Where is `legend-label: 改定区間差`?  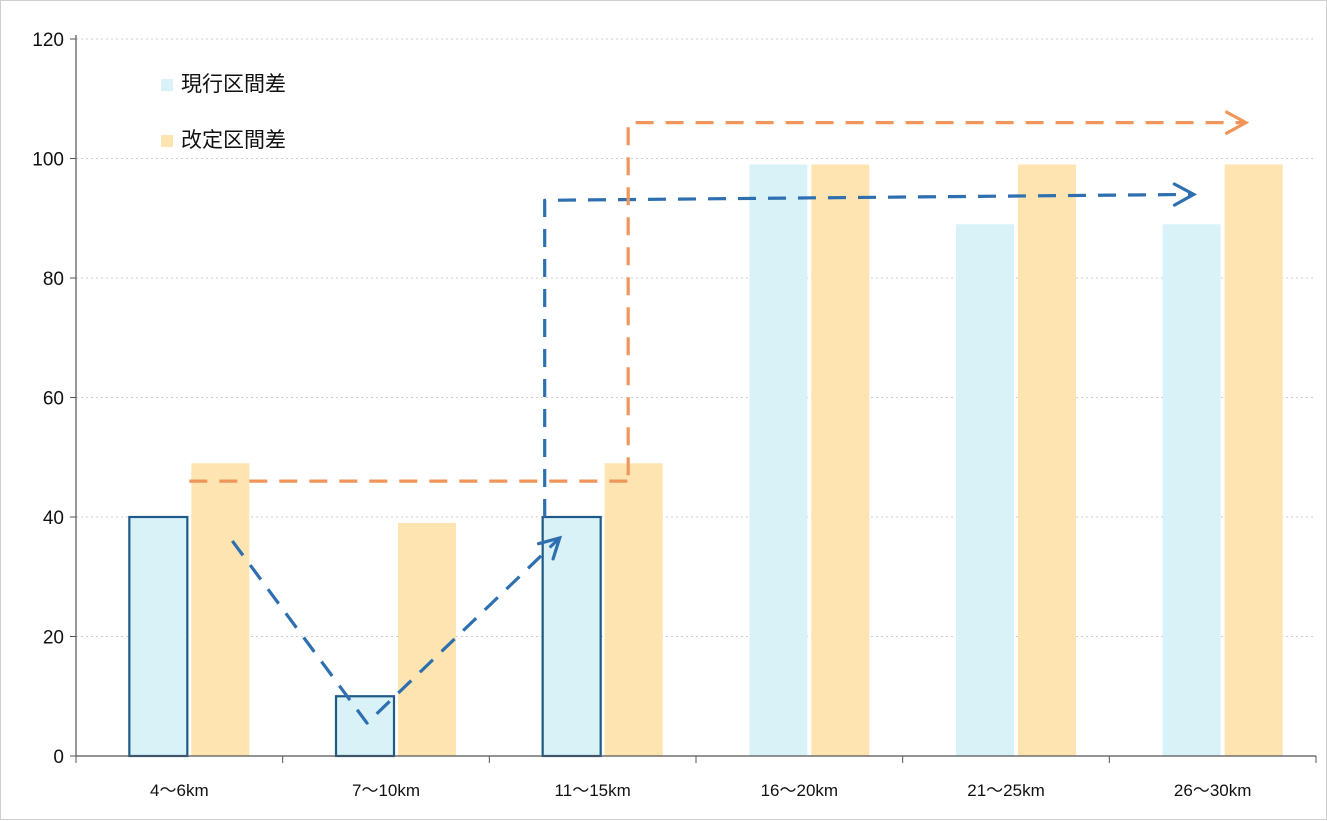 legend-label: 改定区間差 is located at coordinates (233, 140).